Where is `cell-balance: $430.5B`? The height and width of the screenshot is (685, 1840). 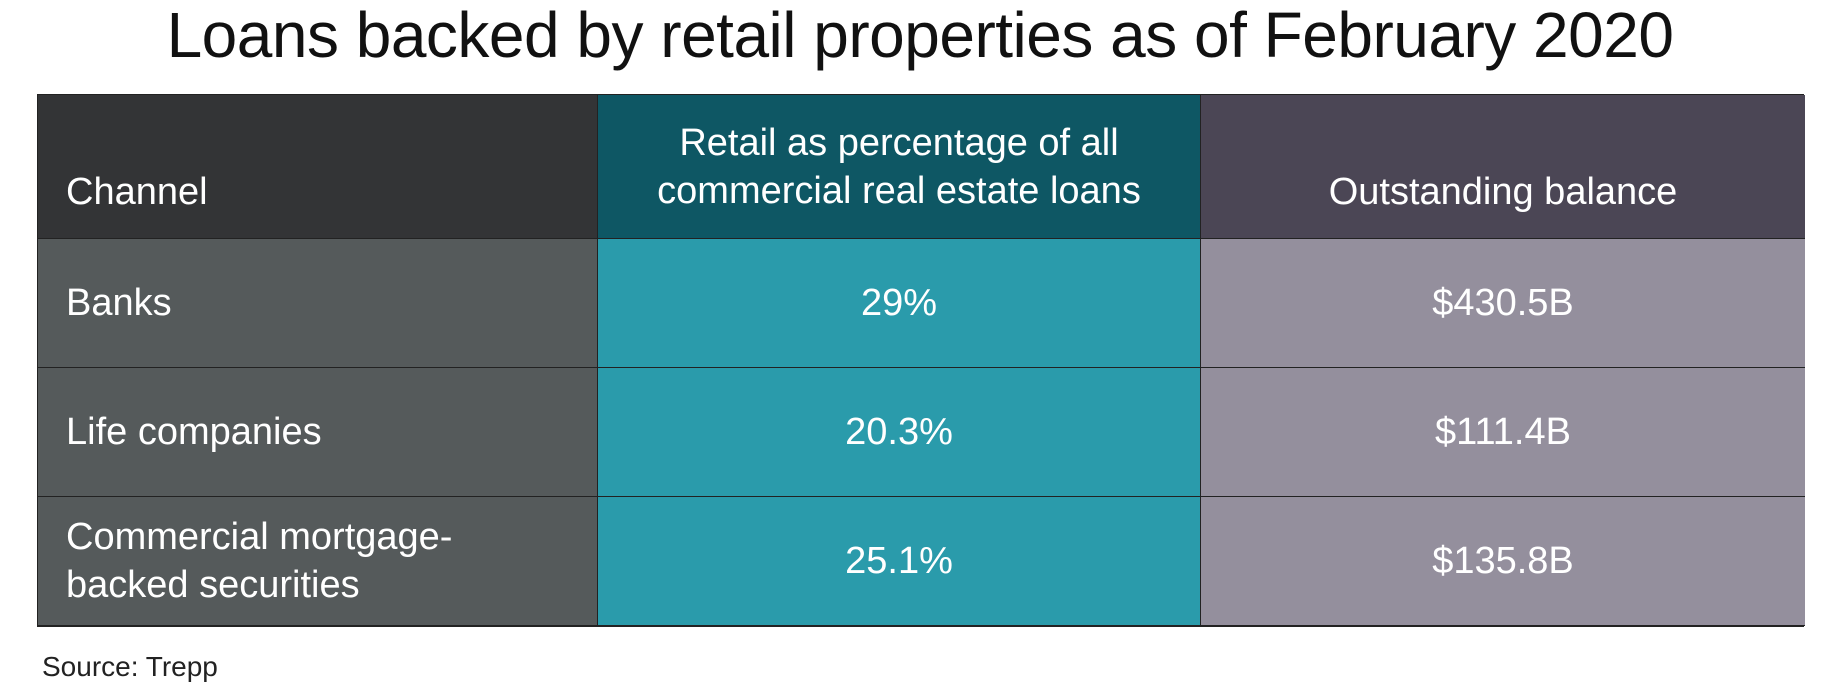 cell-balance: $430.5B is located at coordinates (1503, 303).